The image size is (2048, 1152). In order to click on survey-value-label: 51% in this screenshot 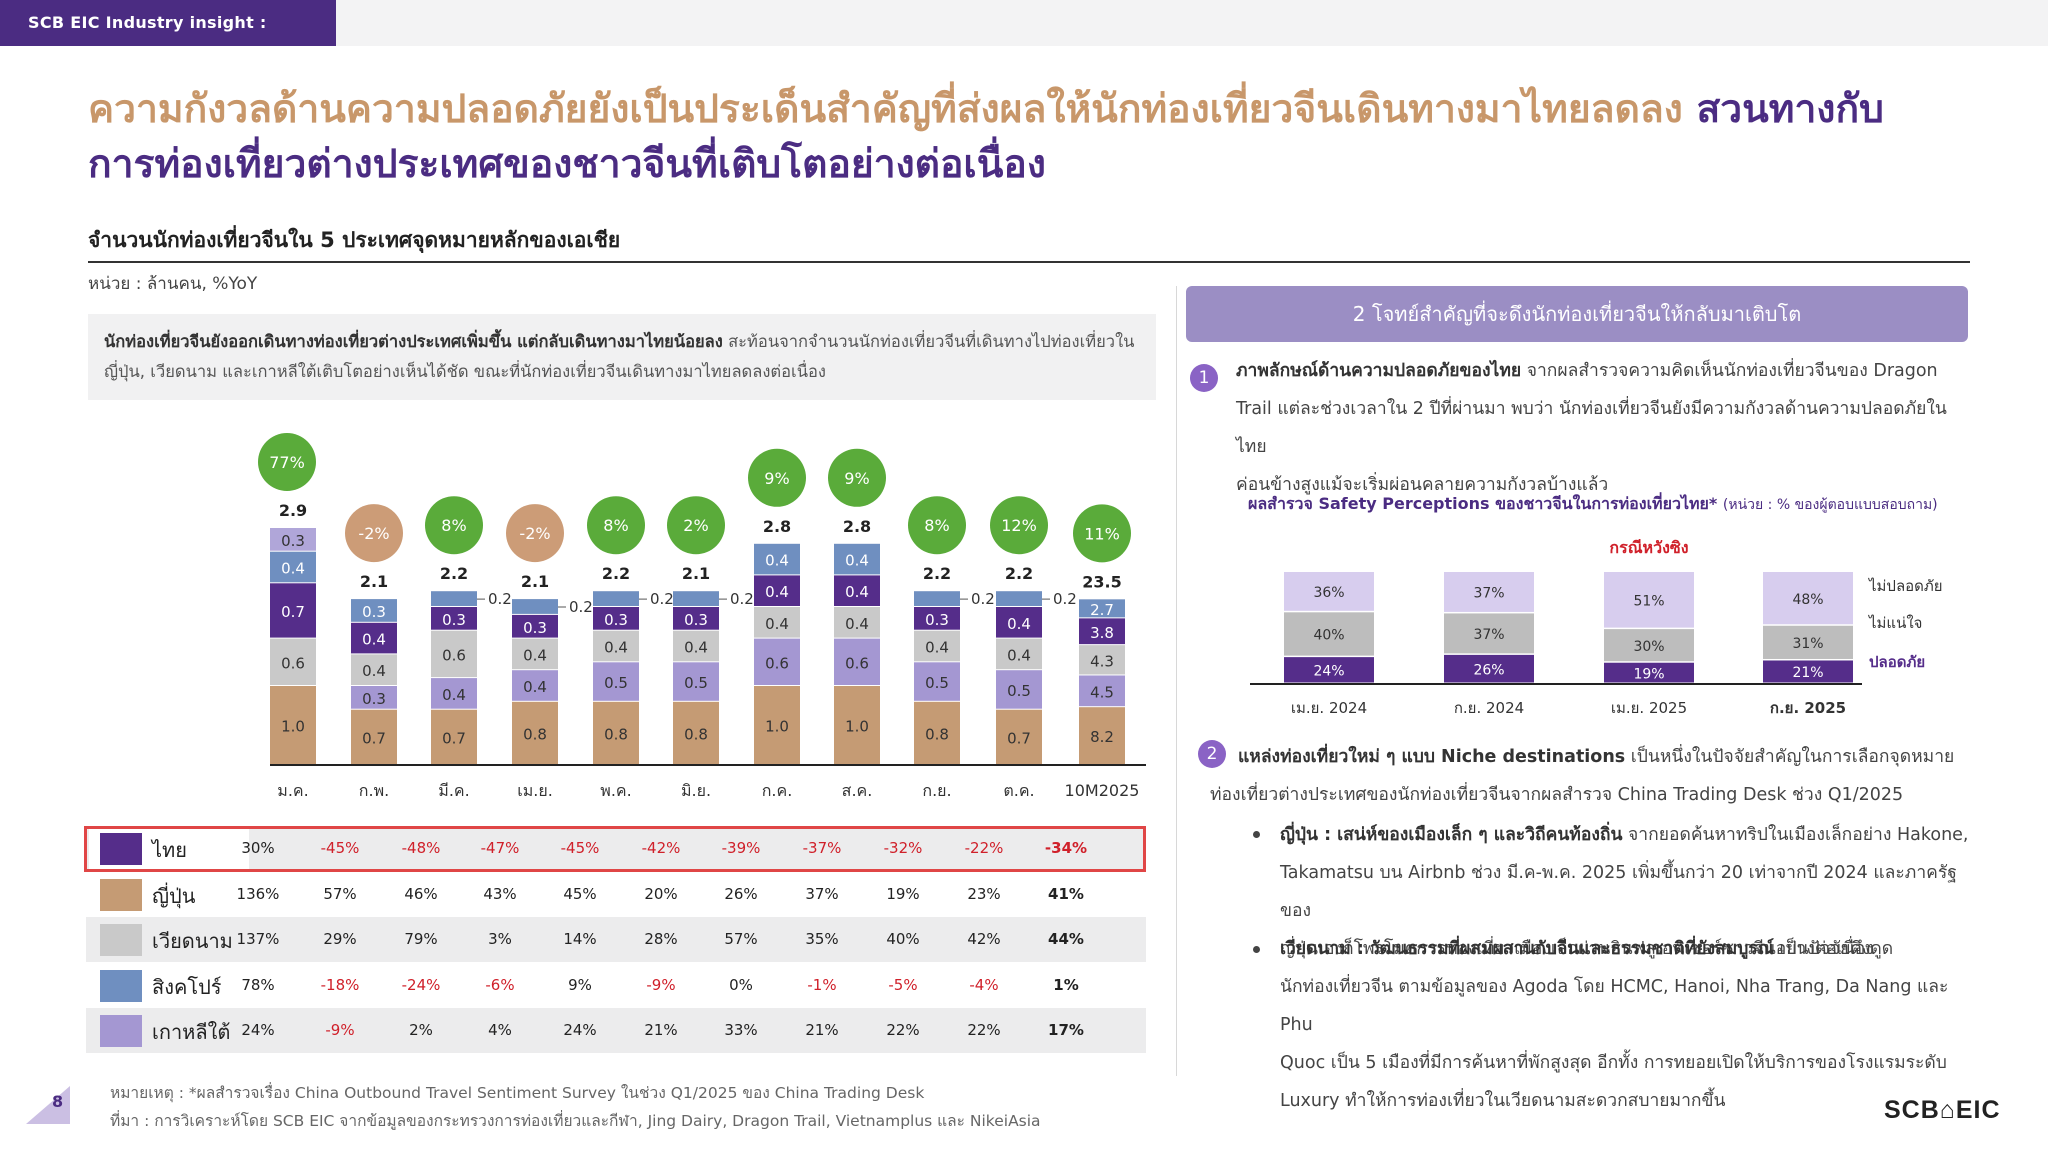, I will do `click(1648, 602)`.